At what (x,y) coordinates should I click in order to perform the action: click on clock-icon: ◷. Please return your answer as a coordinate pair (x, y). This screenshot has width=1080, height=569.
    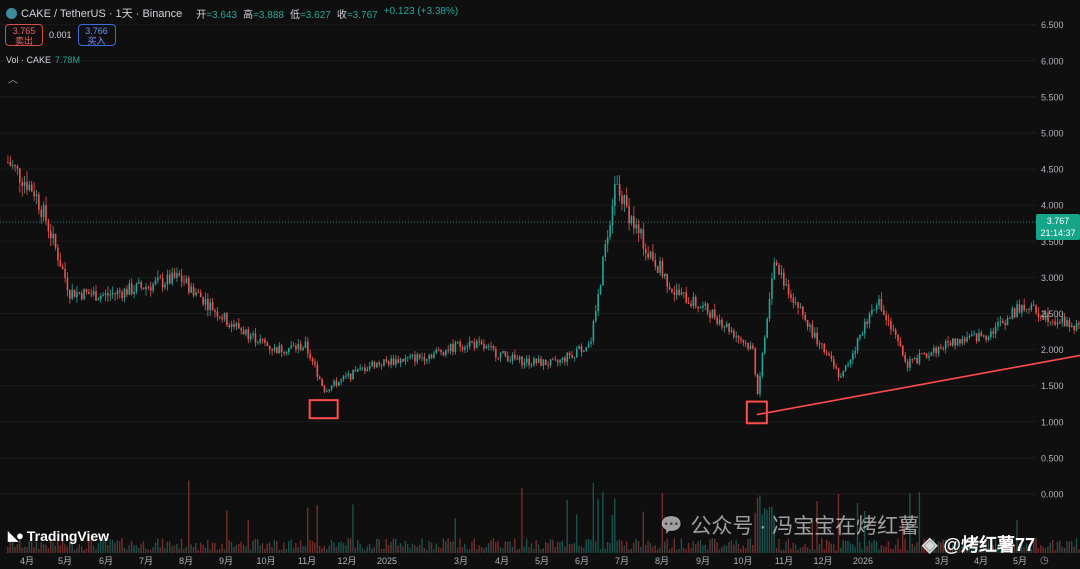
    Looking at the image, I should click on (1044, 560).